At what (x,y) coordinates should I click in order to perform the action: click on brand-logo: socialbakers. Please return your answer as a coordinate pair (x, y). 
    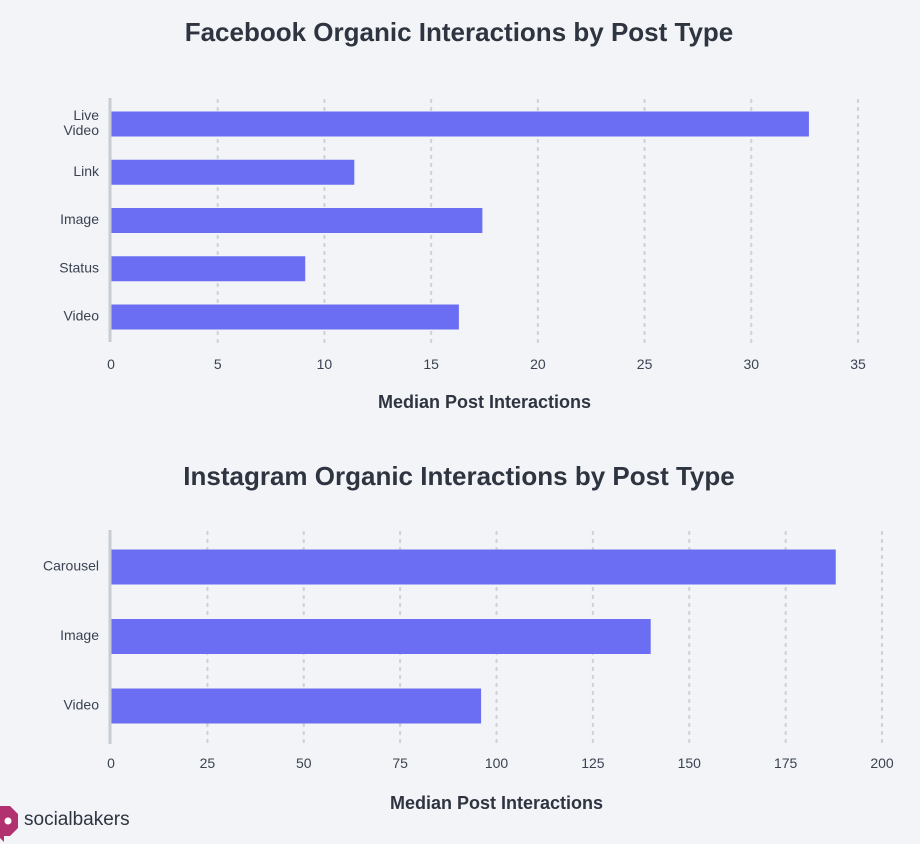
    Looking at the image, I should click on (65, 824).